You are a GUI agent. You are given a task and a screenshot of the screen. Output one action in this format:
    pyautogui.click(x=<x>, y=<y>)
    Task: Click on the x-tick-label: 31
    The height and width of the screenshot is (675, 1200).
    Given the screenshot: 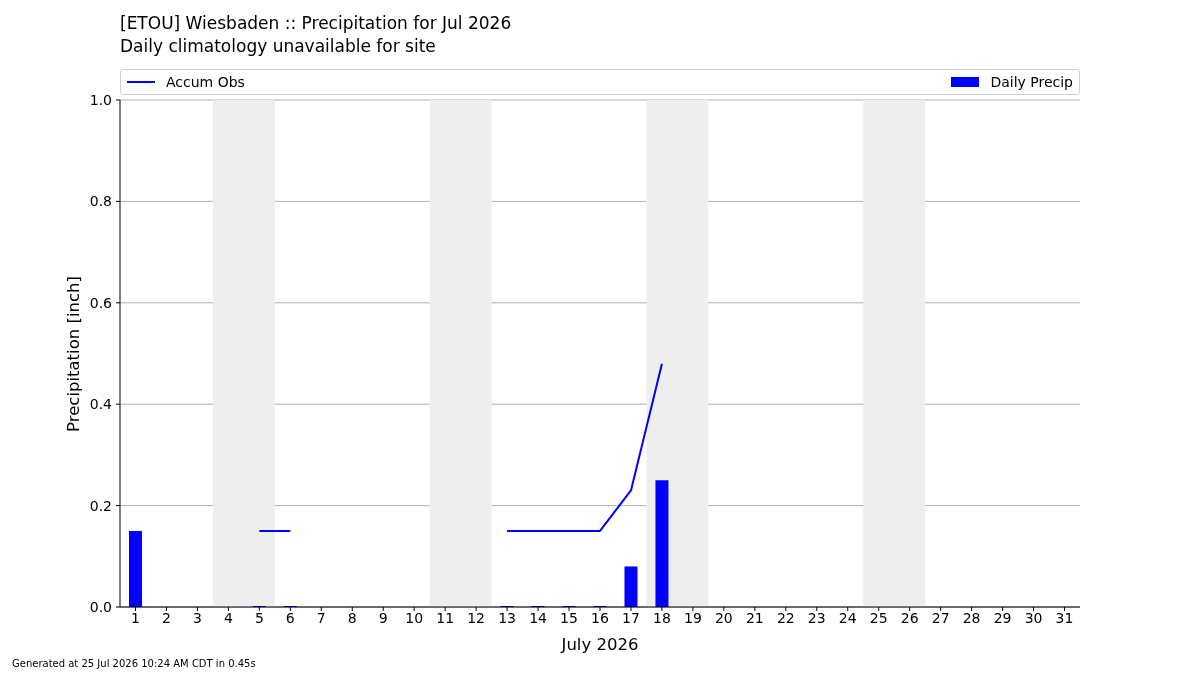 What is the action you would take?
    pyautogui.click(x=1064, y=617)
    